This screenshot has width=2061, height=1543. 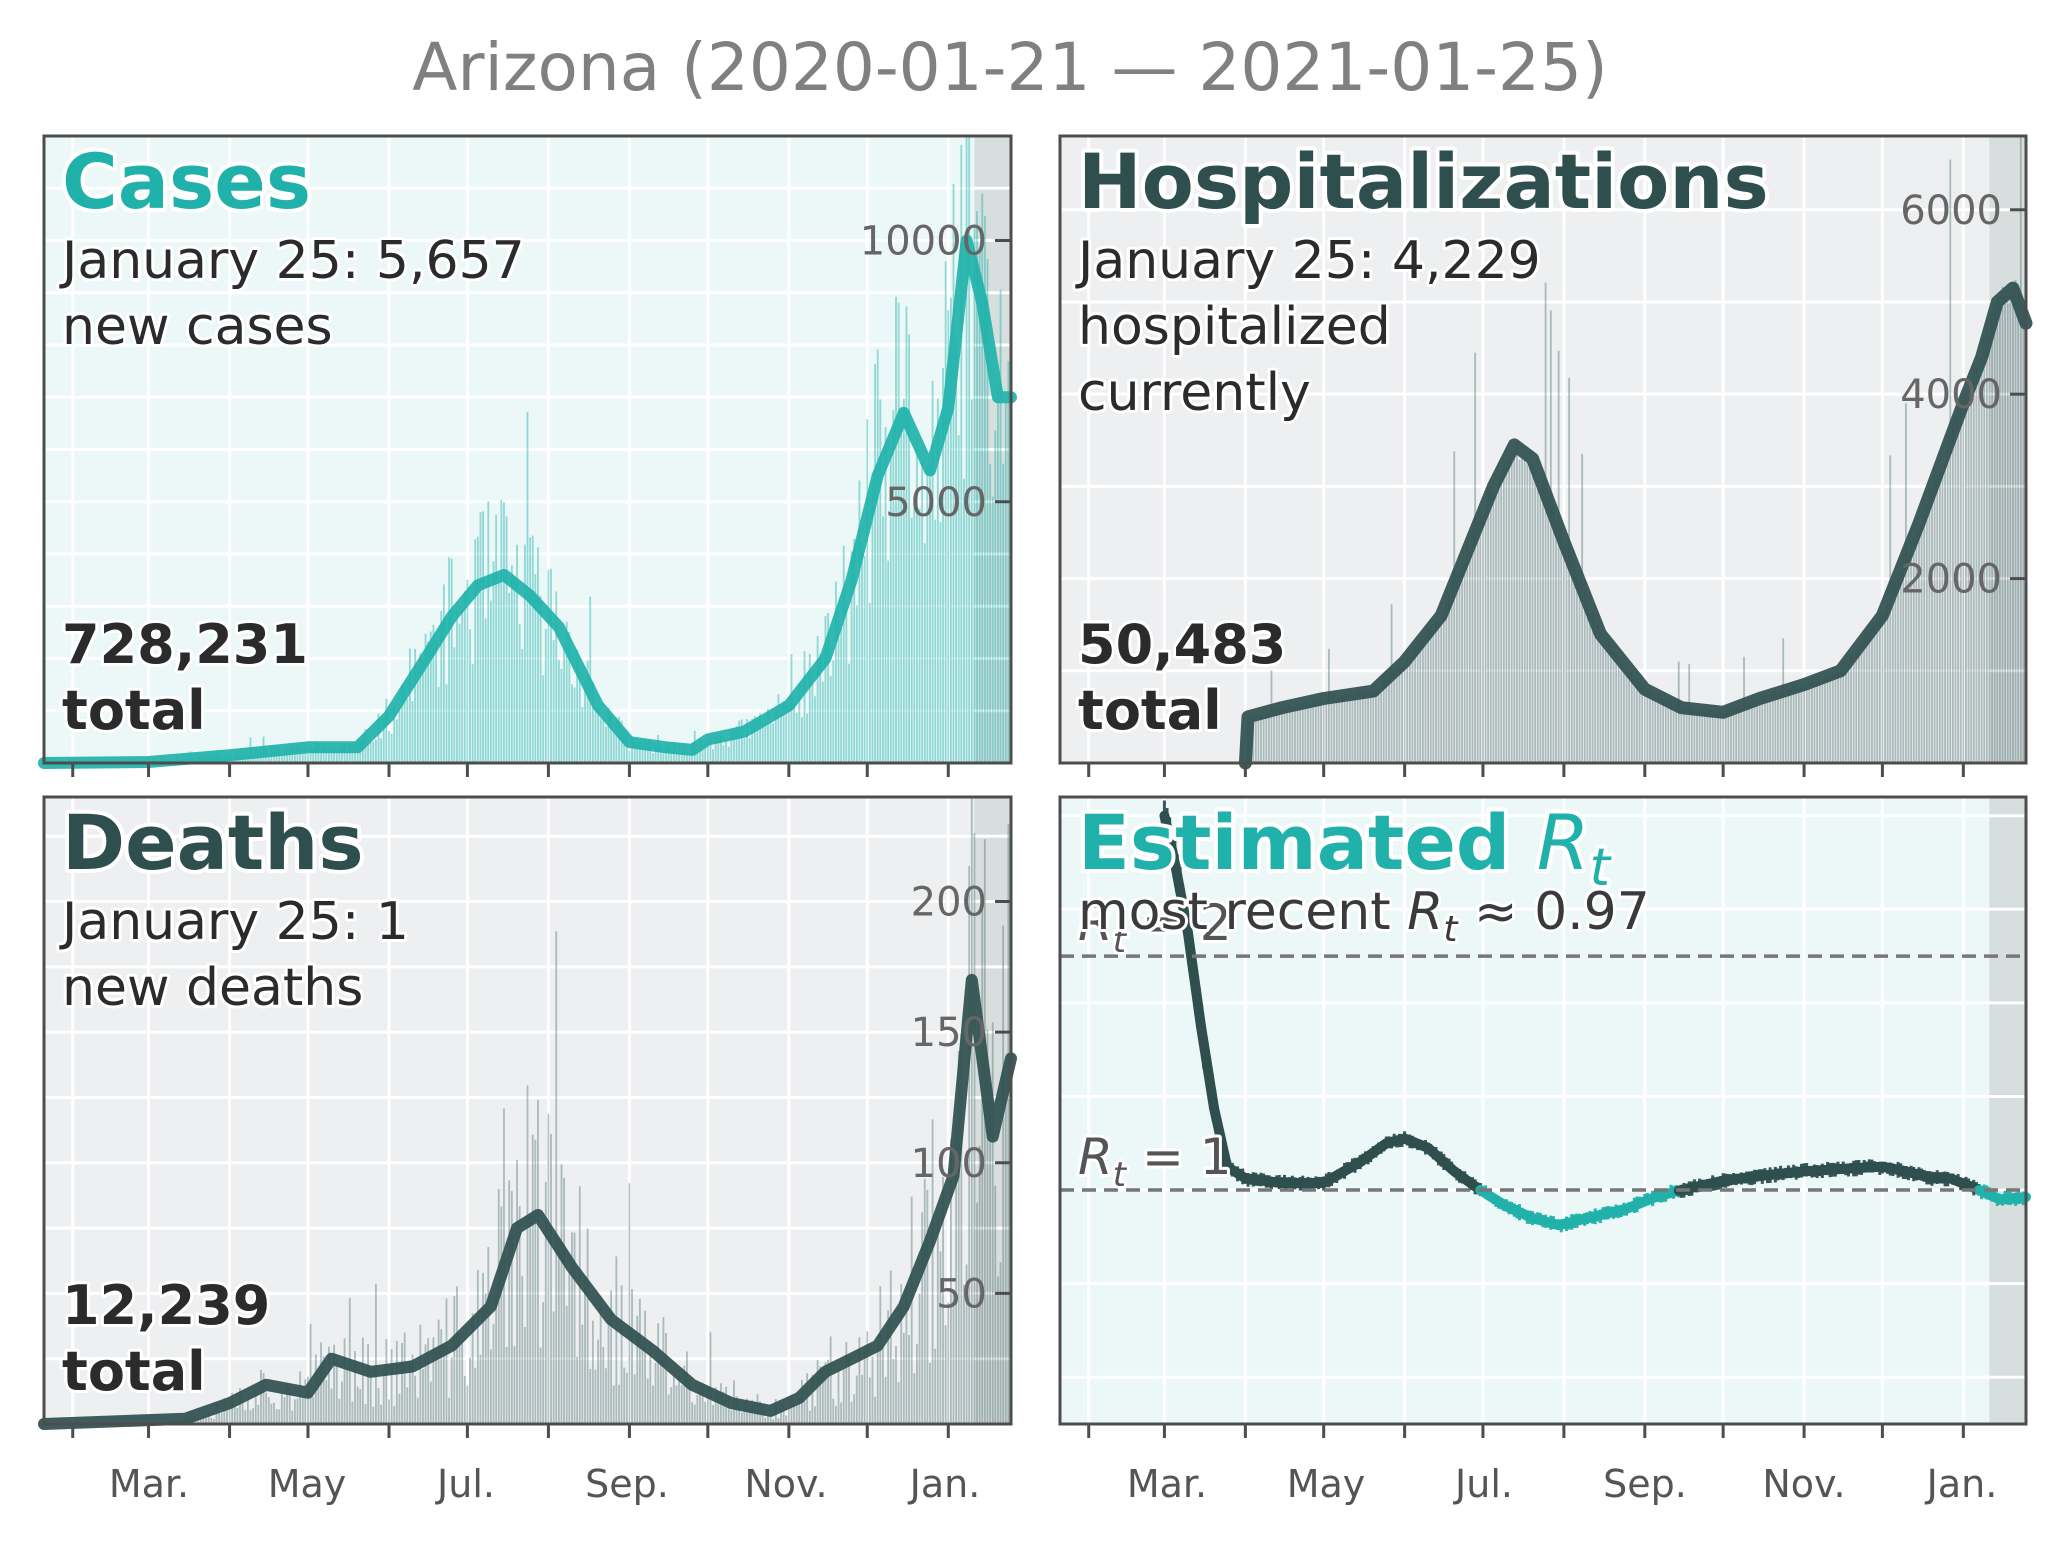 I want to click on left-month-axis: Mar. May Jul. Sep. Nov. Jan., so click(x=544, y=1484).